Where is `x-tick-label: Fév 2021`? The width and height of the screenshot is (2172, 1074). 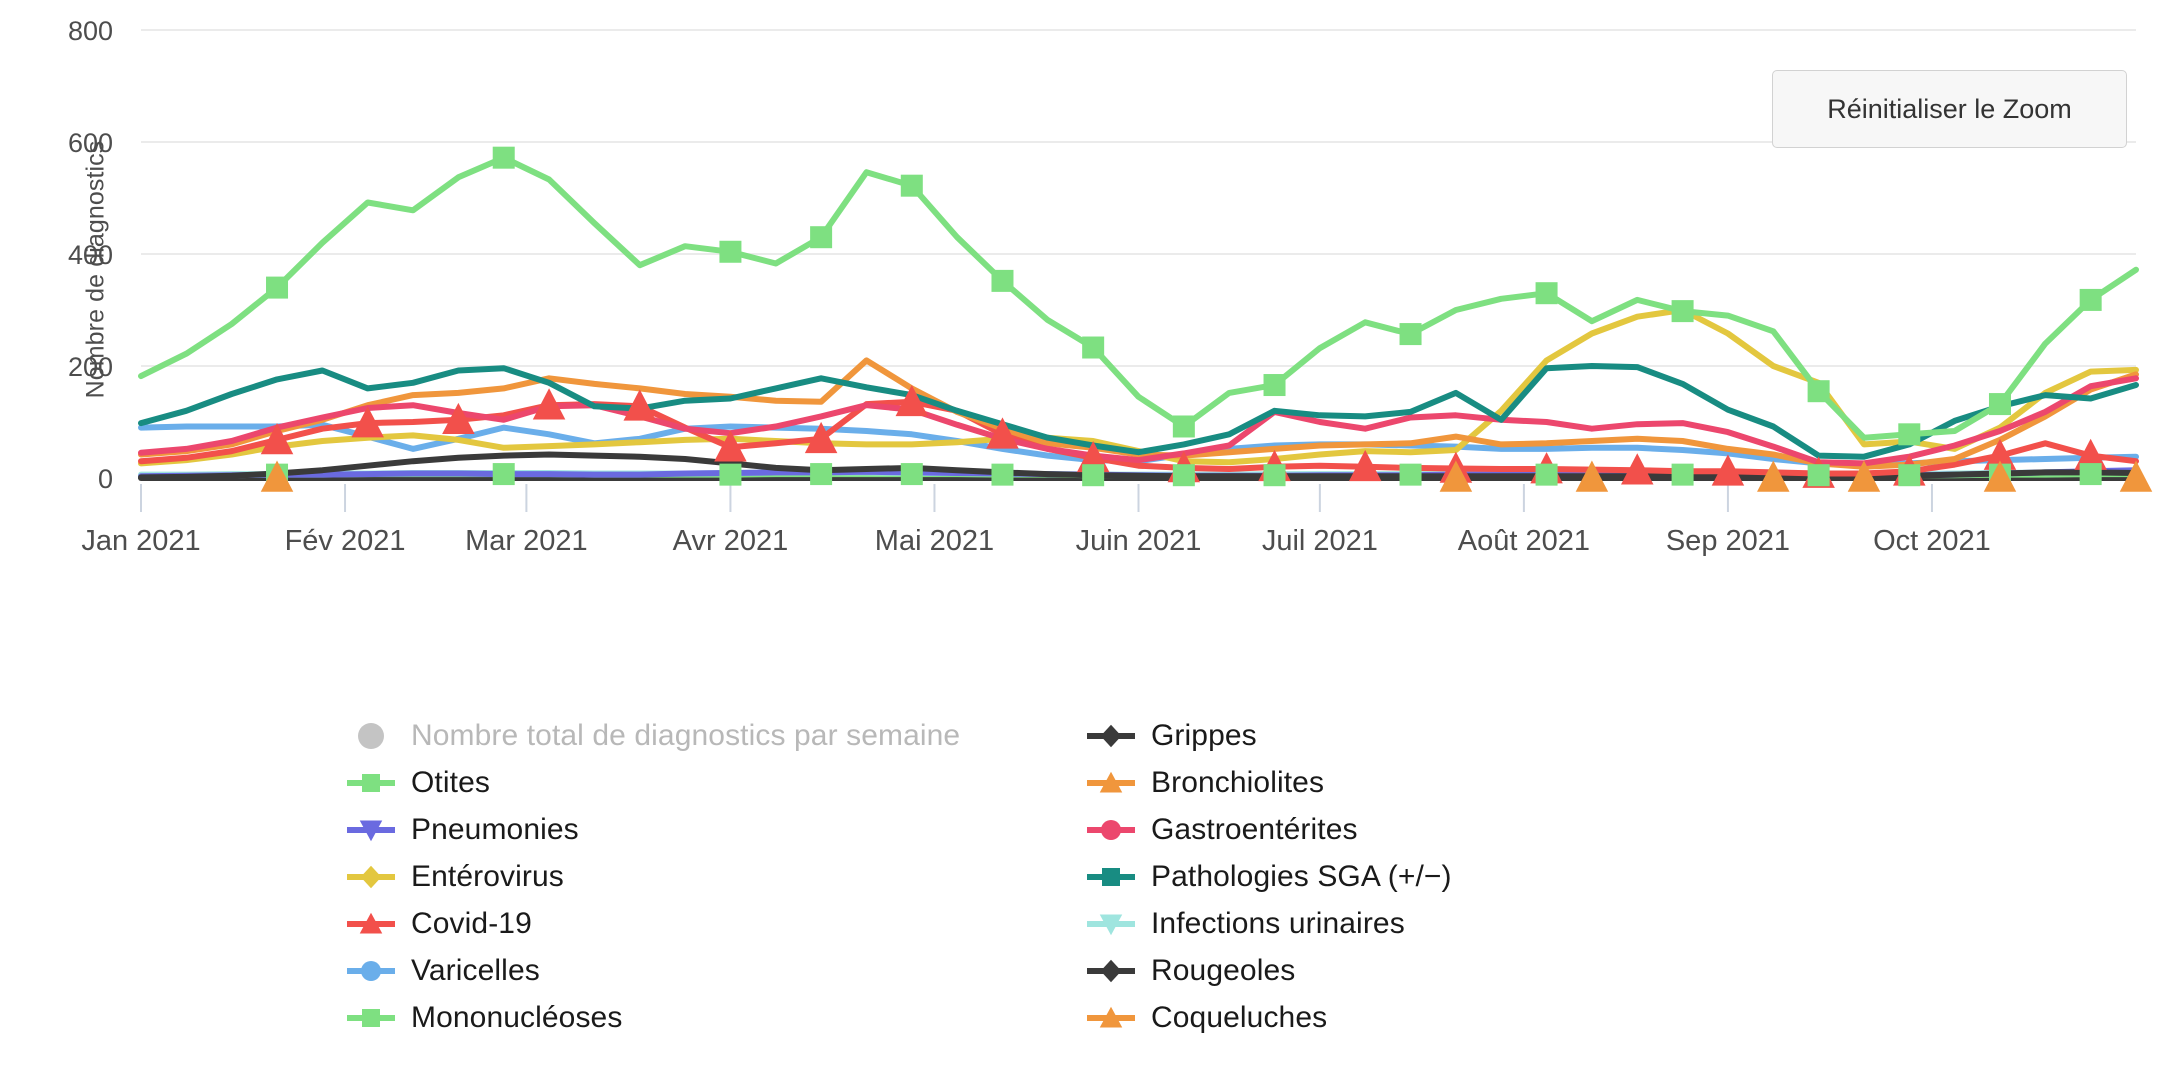
x-tick-label: Fév 2021 is located at coordinates (345, 541).